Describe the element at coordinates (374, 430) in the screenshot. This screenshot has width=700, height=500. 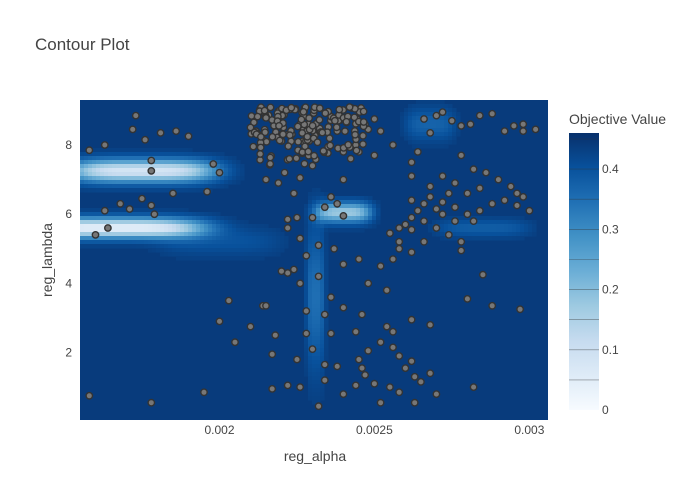
I see `x-axis-ticks: 0.002 0.0025 0.003` at that location.